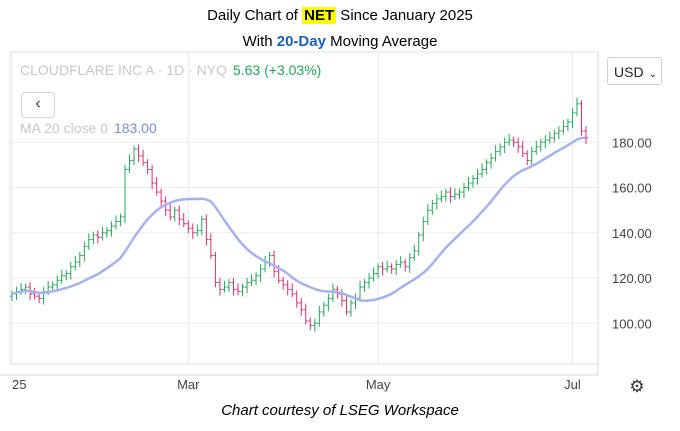 This screenshot has width=680, height=431. Describe the element at coordinates (175, 70) in the screenshot. I see `interval-label: 1D` at that location.